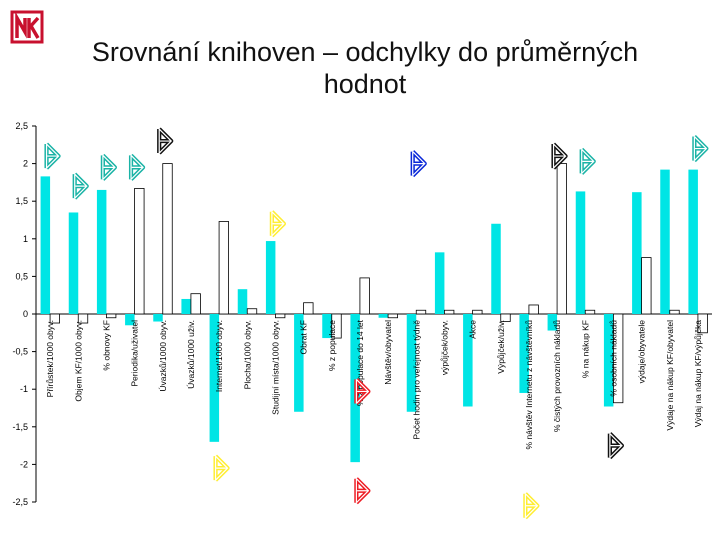 This screenshot has height=540, width=720. What do you see at coordinates (25, 239) in the screenshot?
I see `y-tick-label: 1` at bounding box center [25, 239].